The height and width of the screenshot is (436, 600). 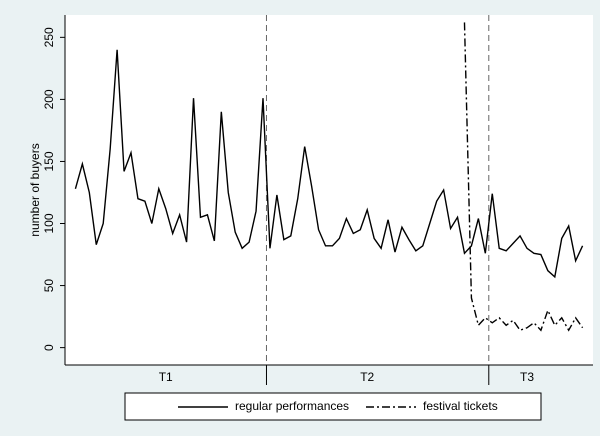 What do you see at coordinates (292, 406) in the screenshot?
I see `legend-label: regular performances` at bounding box center [292, 406].